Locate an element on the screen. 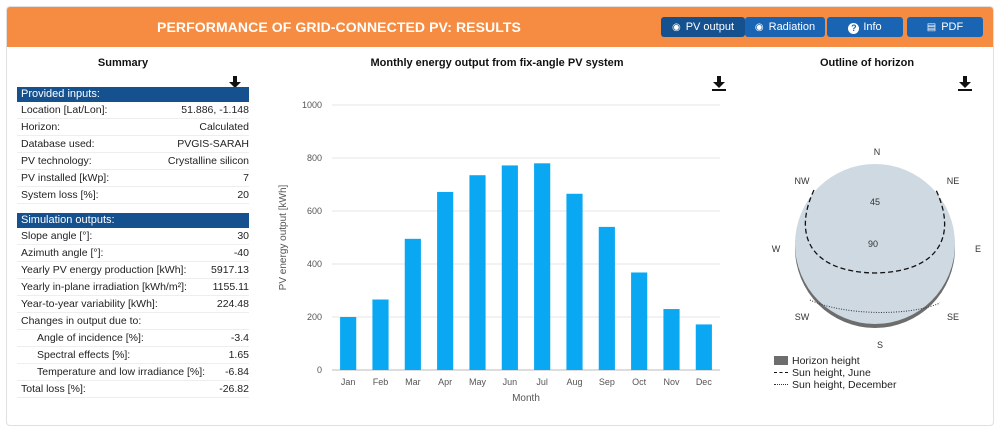 The height and width of the screenshot is (432, 1000). sun-path-december is located at coordinates (875, 306).